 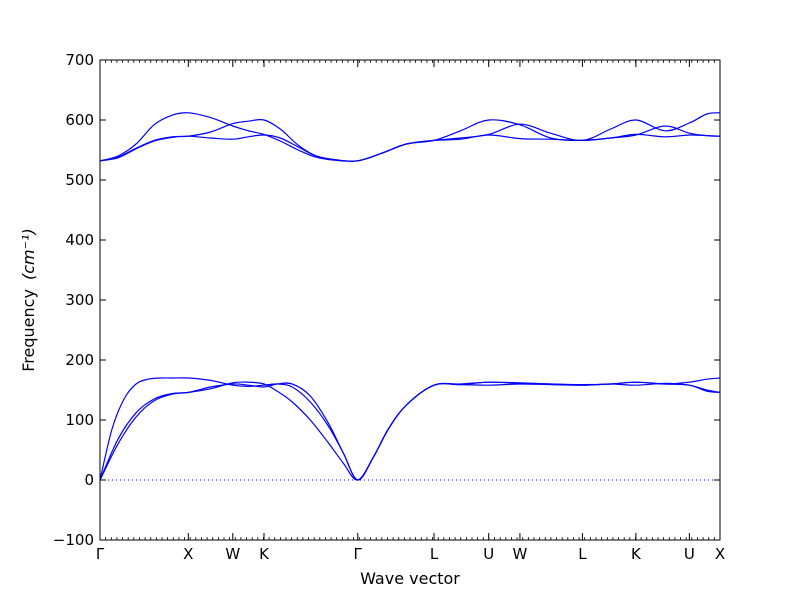 I want to click on y-tick-label: 300, so click(x=79, y=300).